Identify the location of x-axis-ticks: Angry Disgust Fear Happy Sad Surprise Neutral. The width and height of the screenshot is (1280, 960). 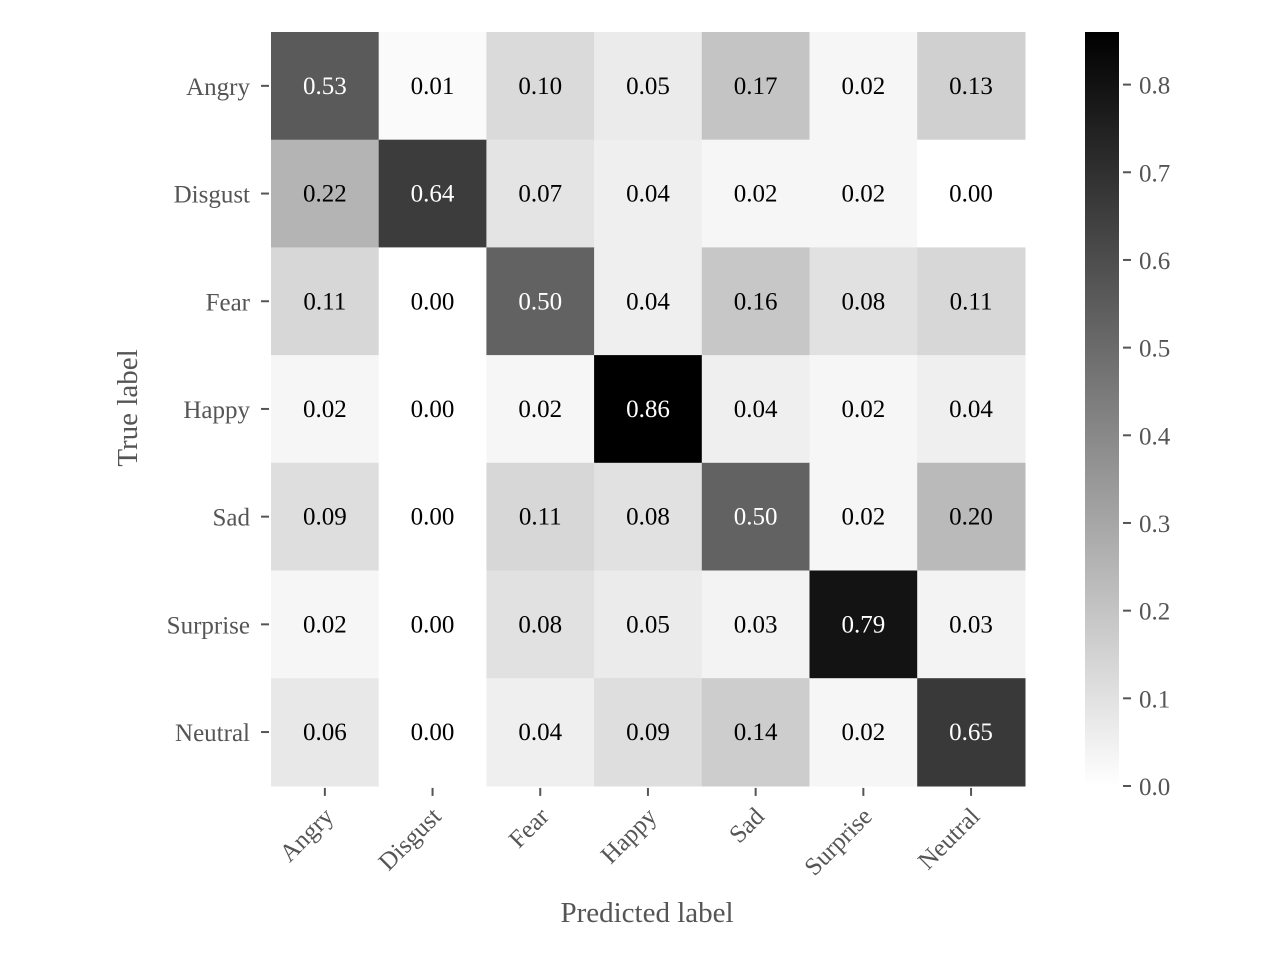
(630, 834).